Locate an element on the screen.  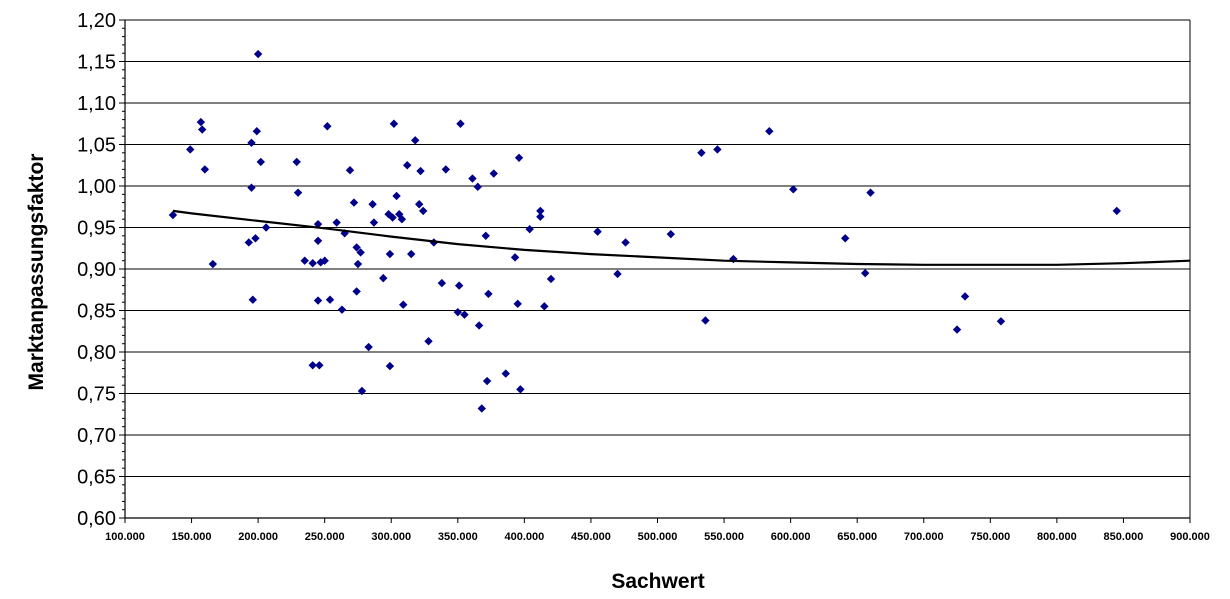
x-tick-label: 200.000 is located at coordinates (258, 537).